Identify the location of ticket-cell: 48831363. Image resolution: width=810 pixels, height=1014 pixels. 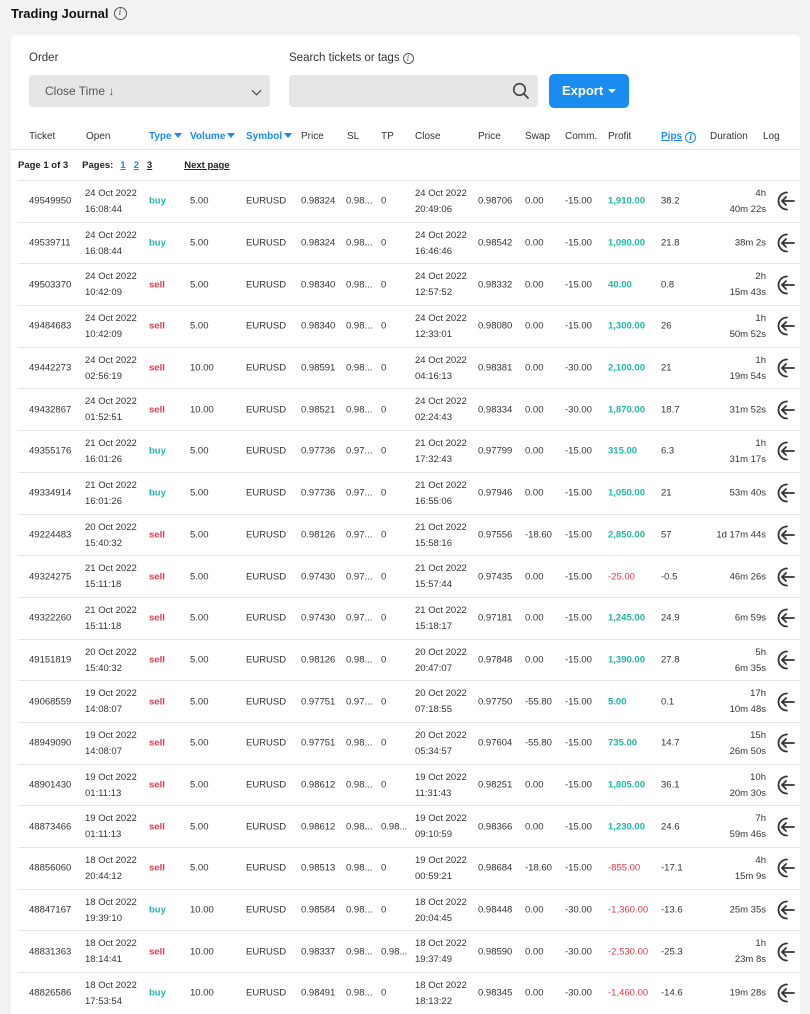
(50, 952).